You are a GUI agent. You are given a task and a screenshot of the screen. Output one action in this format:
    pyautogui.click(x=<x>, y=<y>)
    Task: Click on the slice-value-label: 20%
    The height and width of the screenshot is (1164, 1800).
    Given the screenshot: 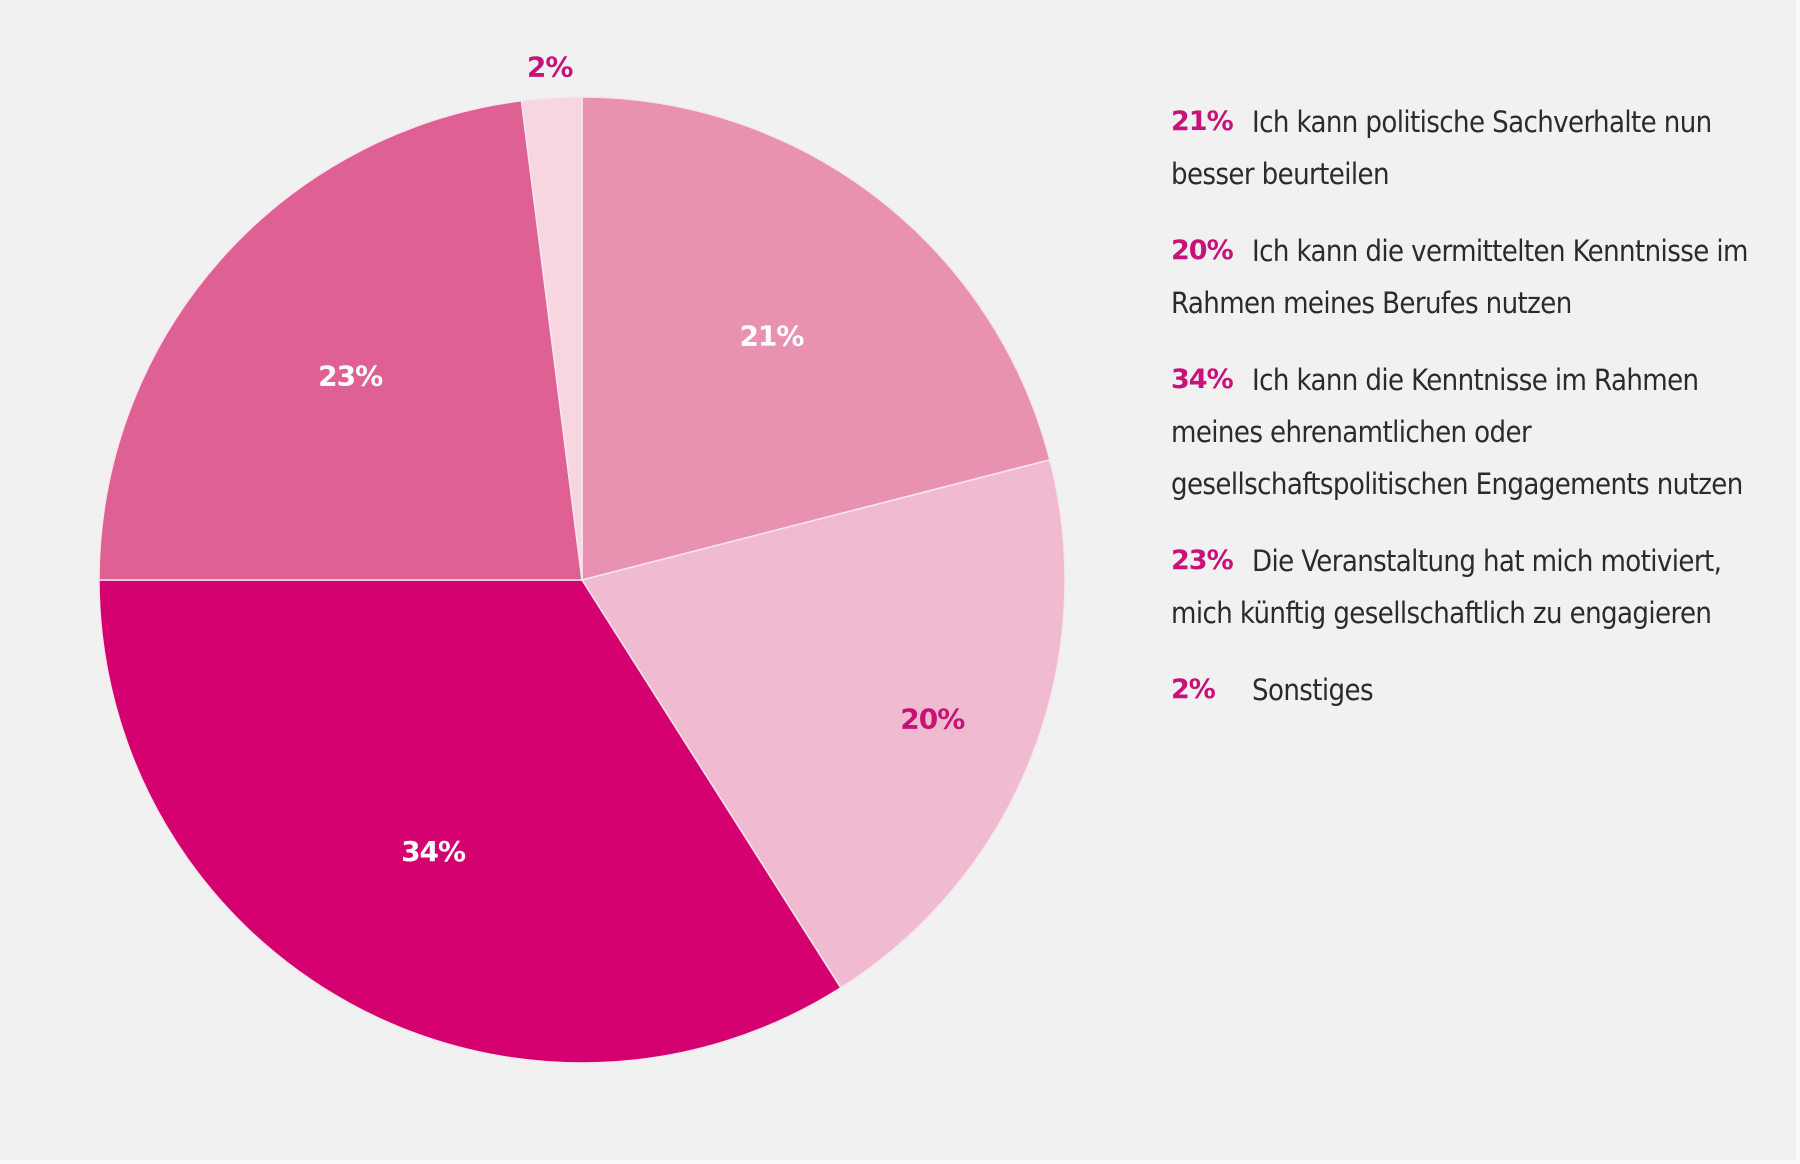 What is the action you would take?
    pyautogui.click(x=932, y=719)
    